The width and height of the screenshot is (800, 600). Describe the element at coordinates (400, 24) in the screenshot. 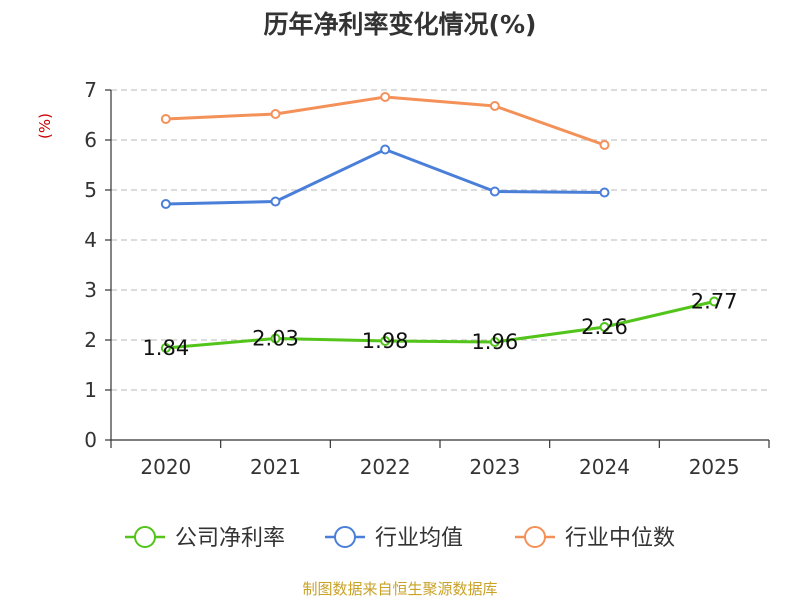

I see `chart-title: 历年净利率变化情况(%)` at that location.